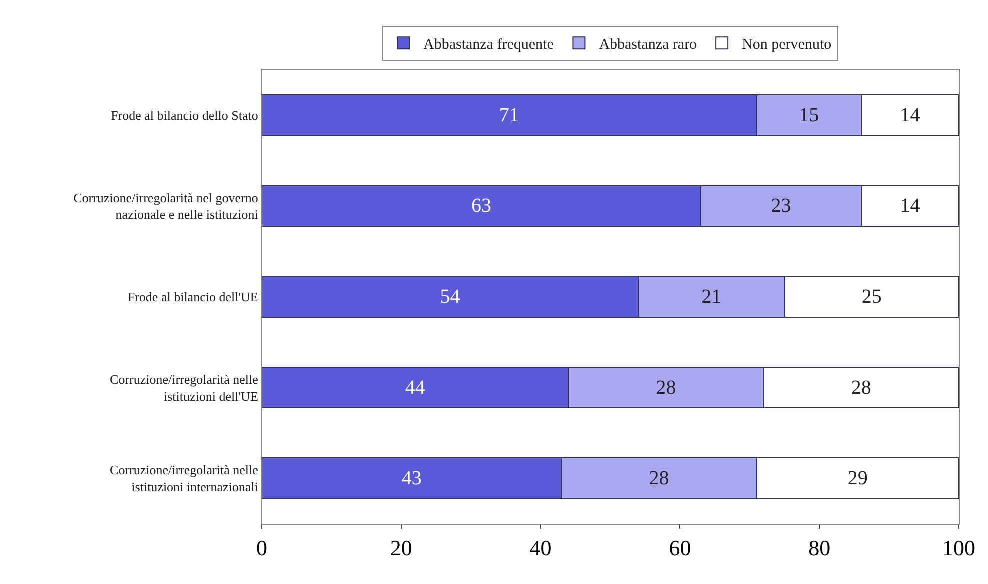  I want to click on x-tick-label: 80, so click(819, 547).